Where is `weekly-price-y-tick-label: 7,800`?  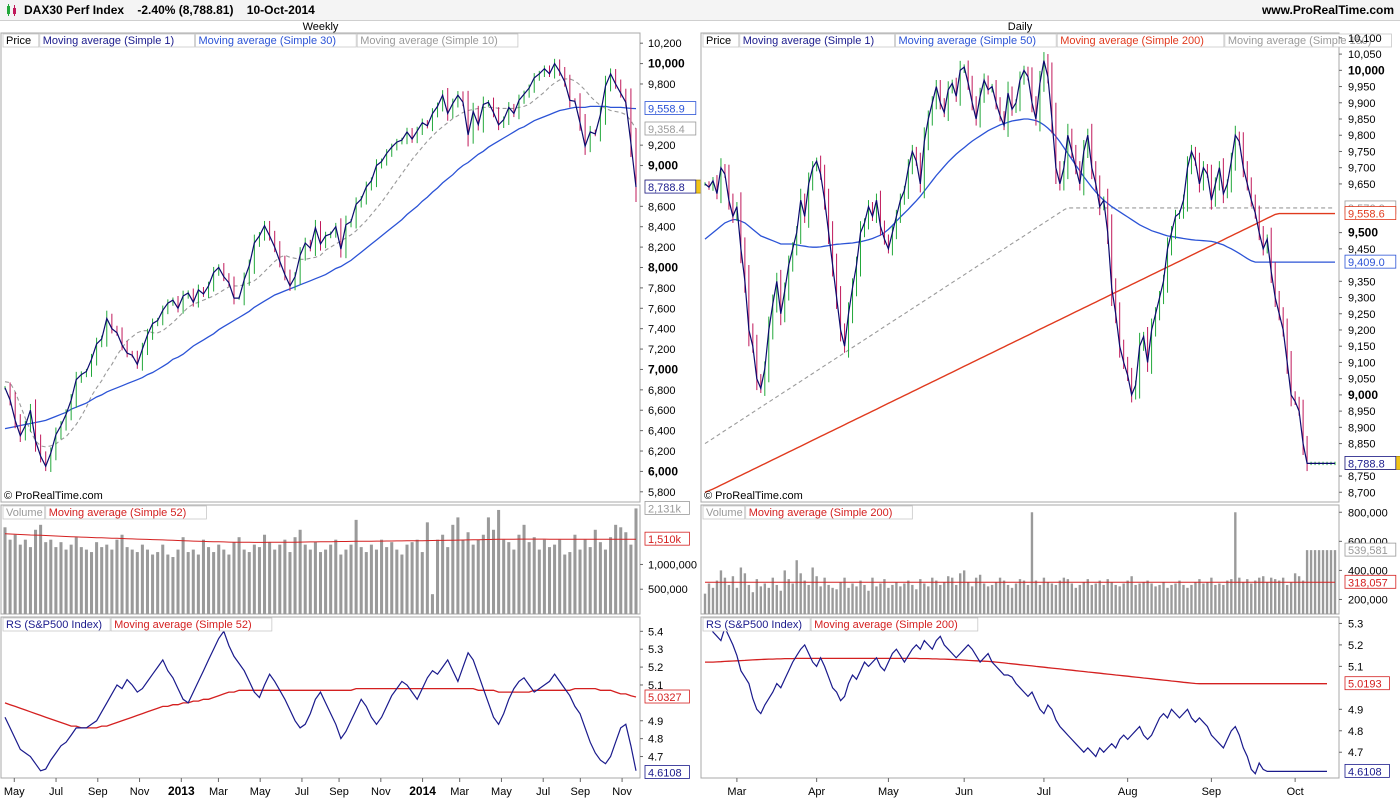
weekly-price-y-tick-label: 7,800 is located at coordinates (662, 289).